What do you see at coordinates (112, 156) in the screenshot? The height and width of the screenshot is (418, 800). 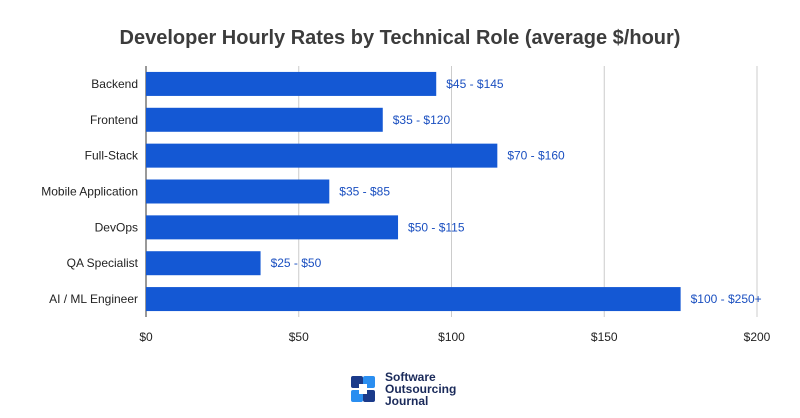 I see `category-label: Full-Stack` at bounding box center [112, 156].